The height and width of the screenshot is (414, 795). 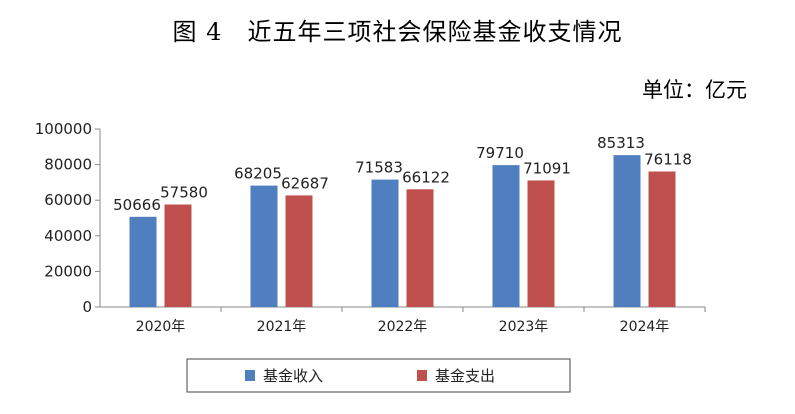 I want to click on data-label-expense: 71091, so click(x=547, y=168).